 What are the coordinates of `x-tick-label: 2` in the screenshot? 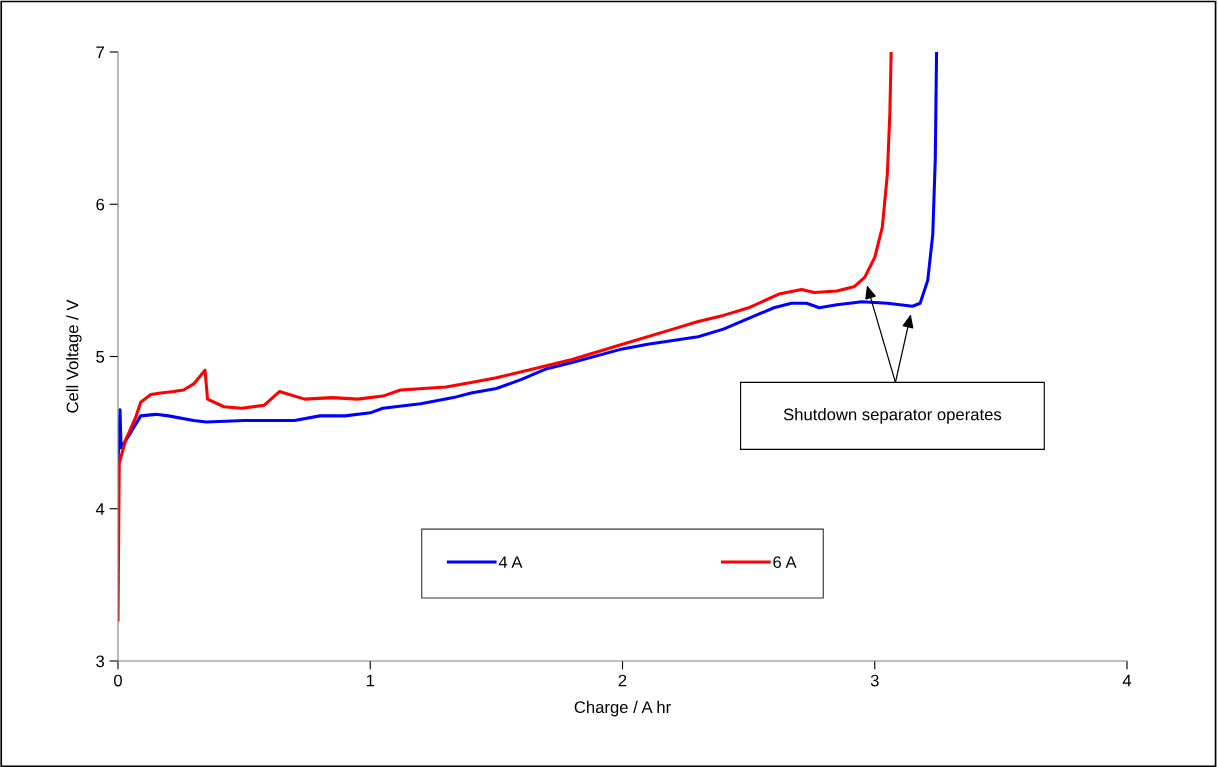 It's located at (622, 680).